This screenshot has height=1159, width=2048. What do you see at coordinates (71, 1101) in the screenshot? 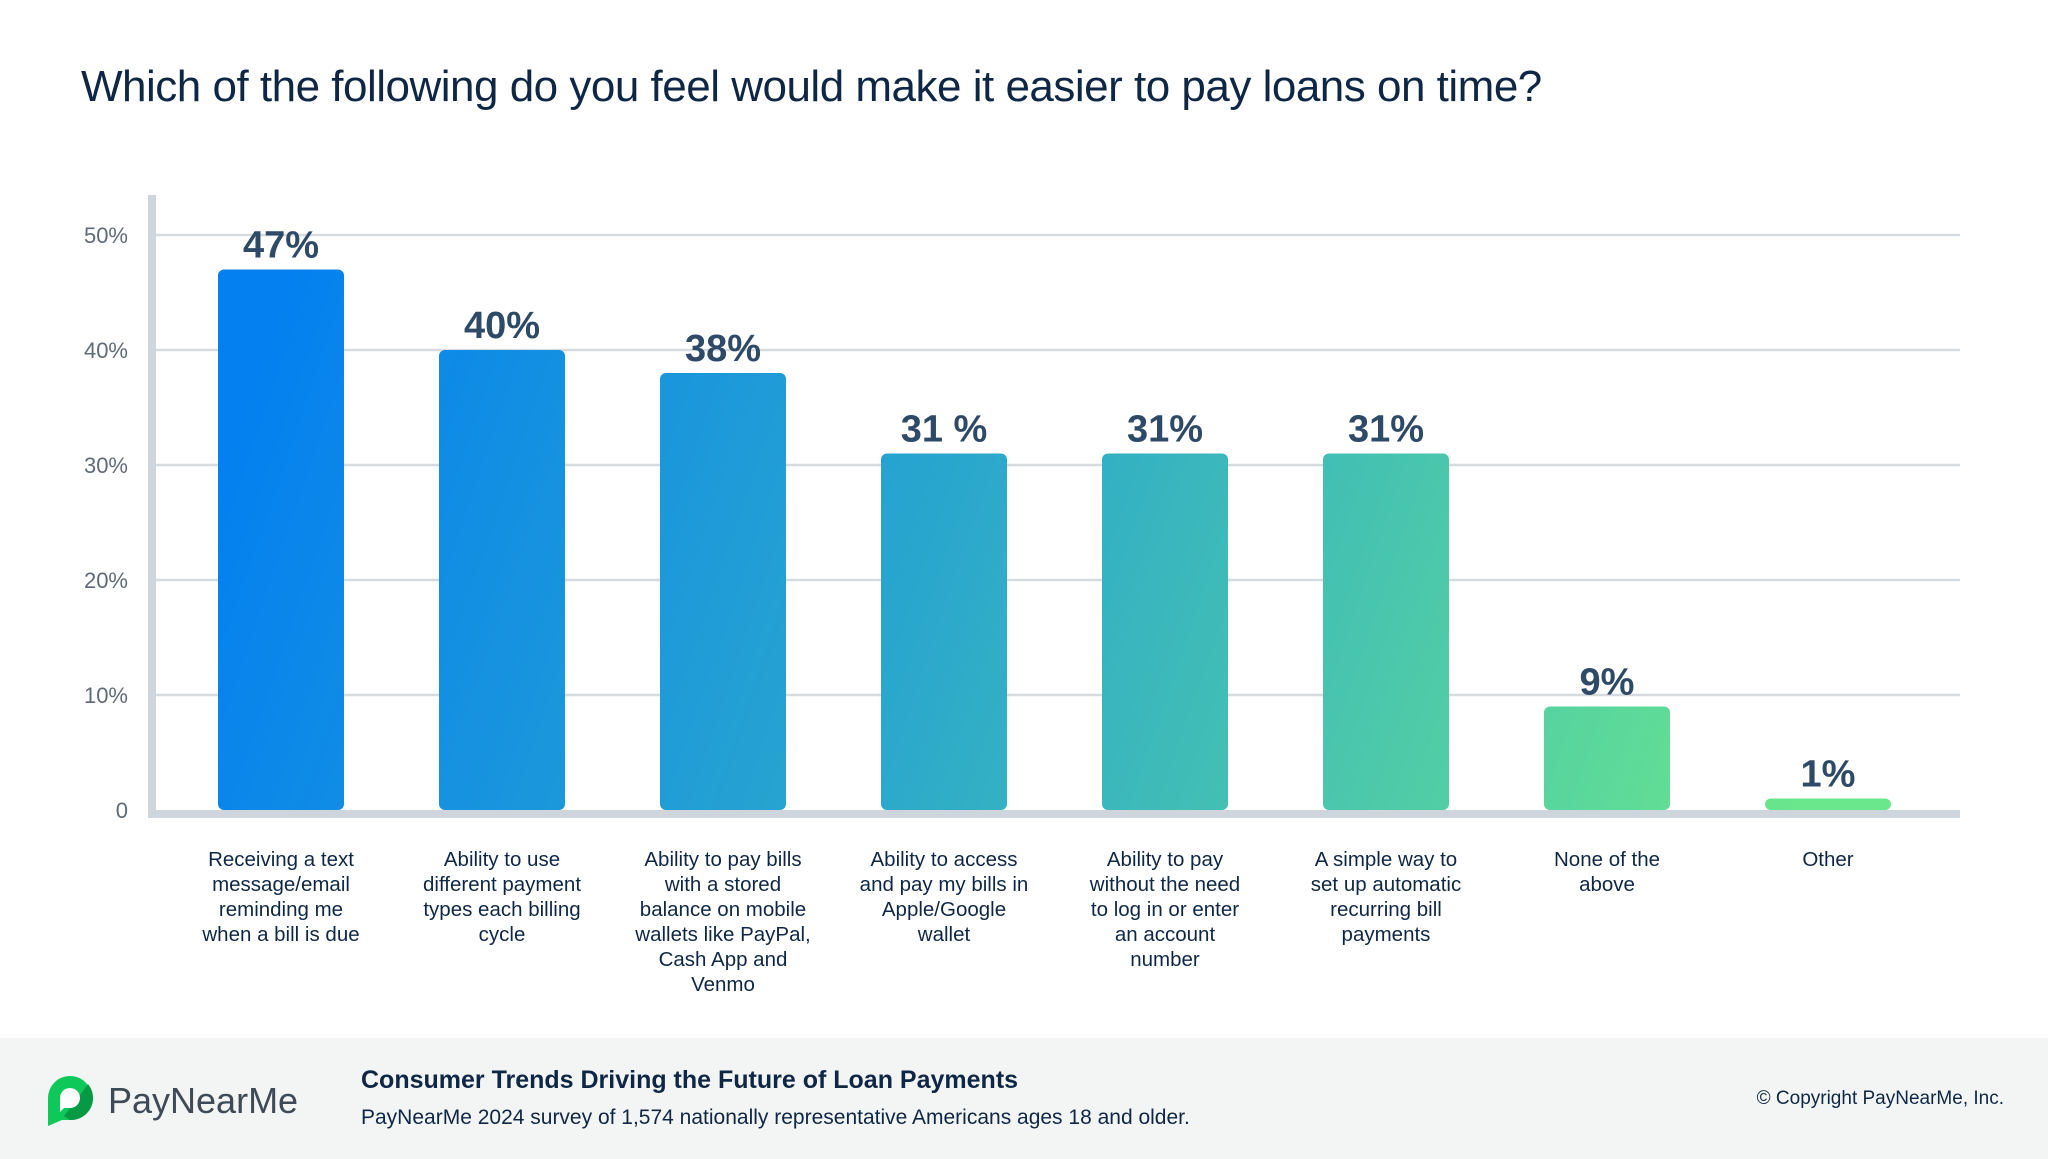
I see `paynearme-logo-icon` at bounding box center [71, 1101].